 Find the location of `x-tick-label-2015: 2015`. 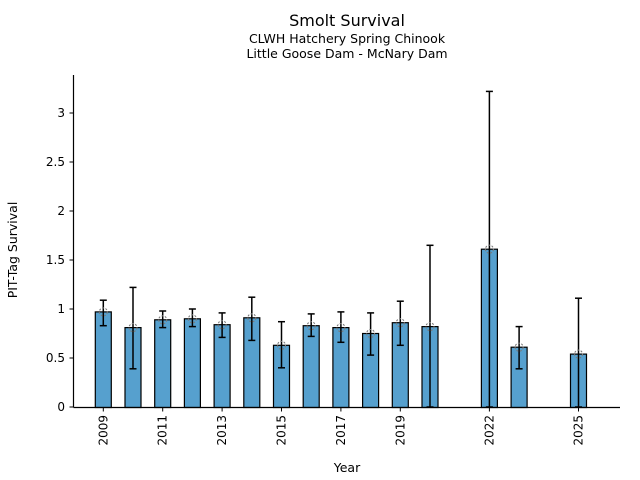

x-tick-label-2015: 2015 is located at coordinates (282, 430).